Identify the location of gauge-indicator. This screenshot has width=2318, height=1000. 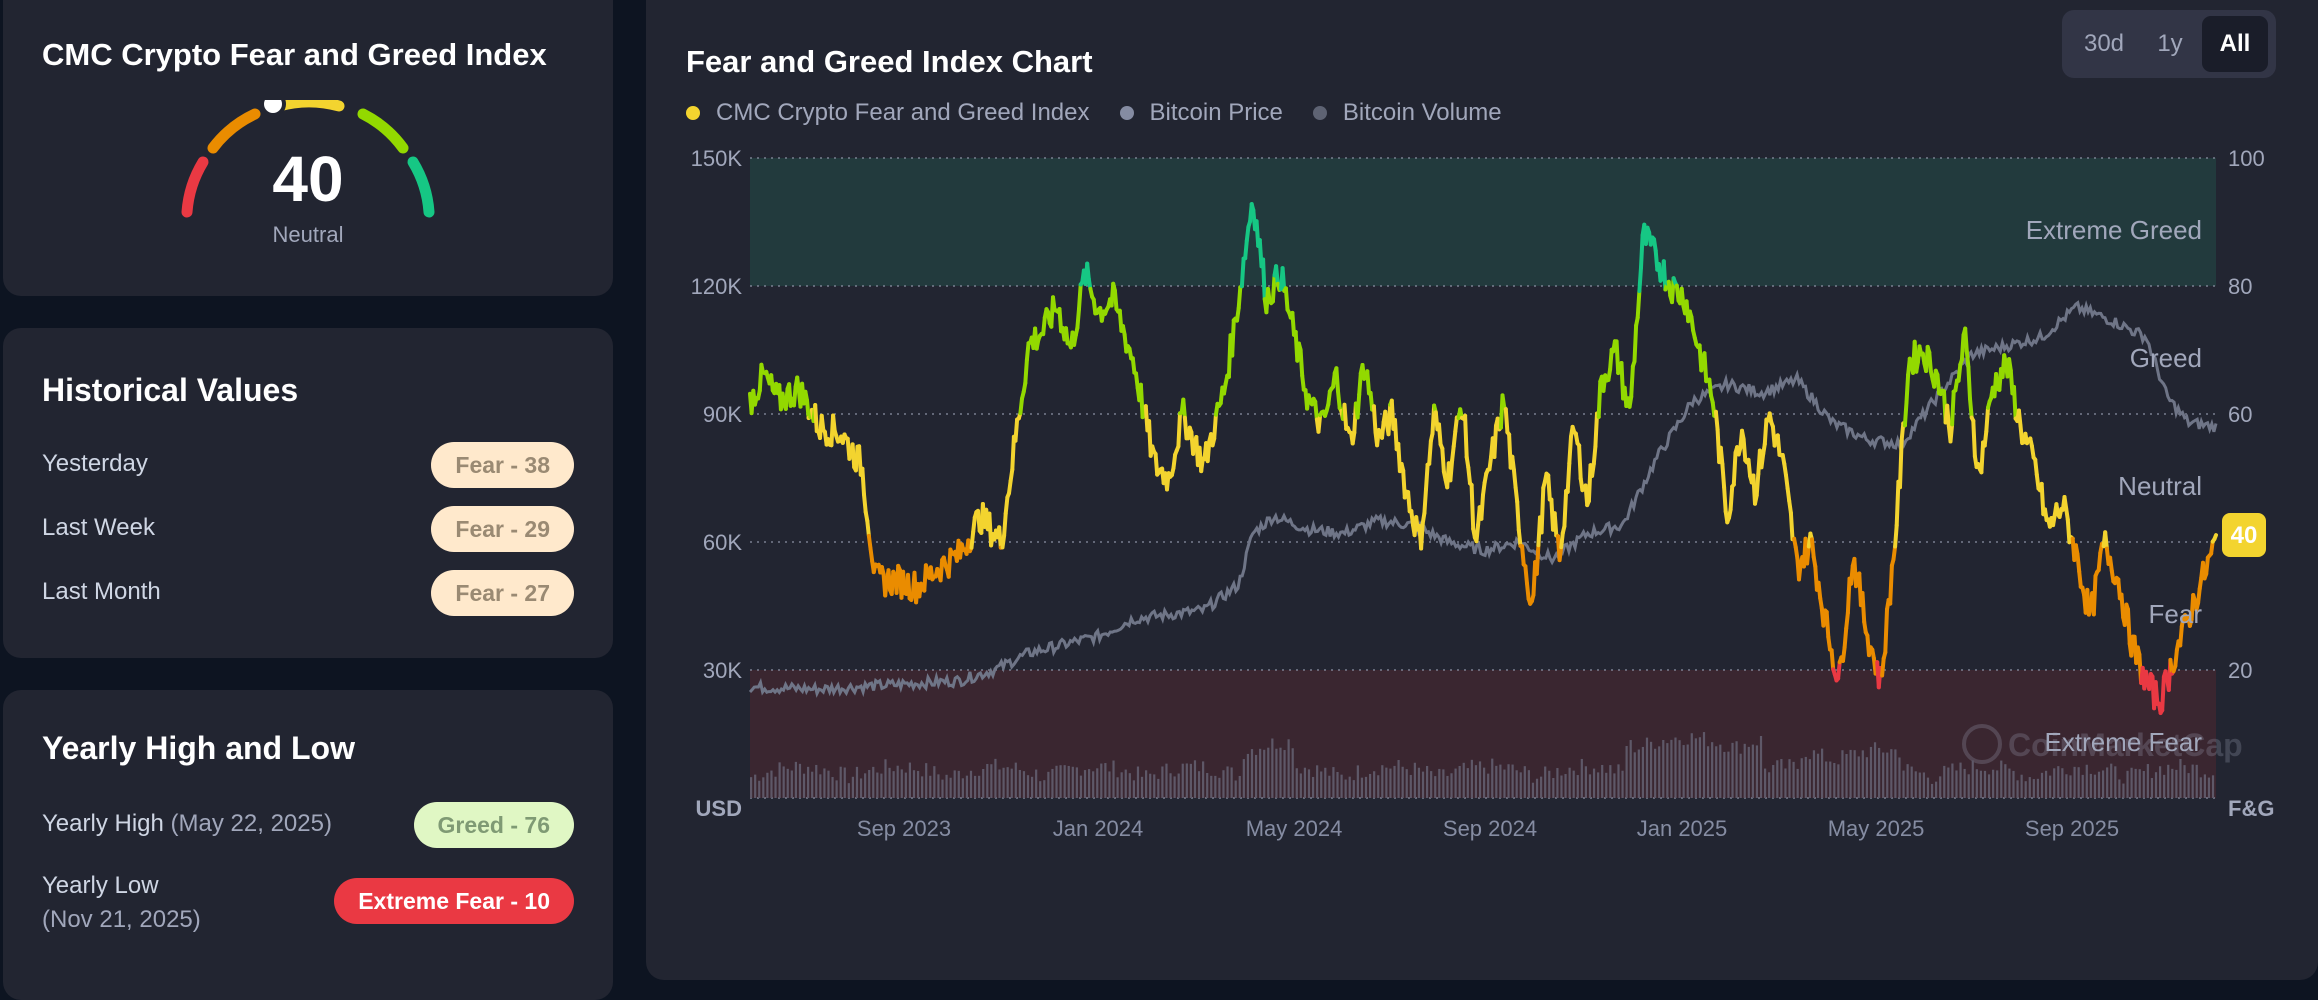
(273, 107).